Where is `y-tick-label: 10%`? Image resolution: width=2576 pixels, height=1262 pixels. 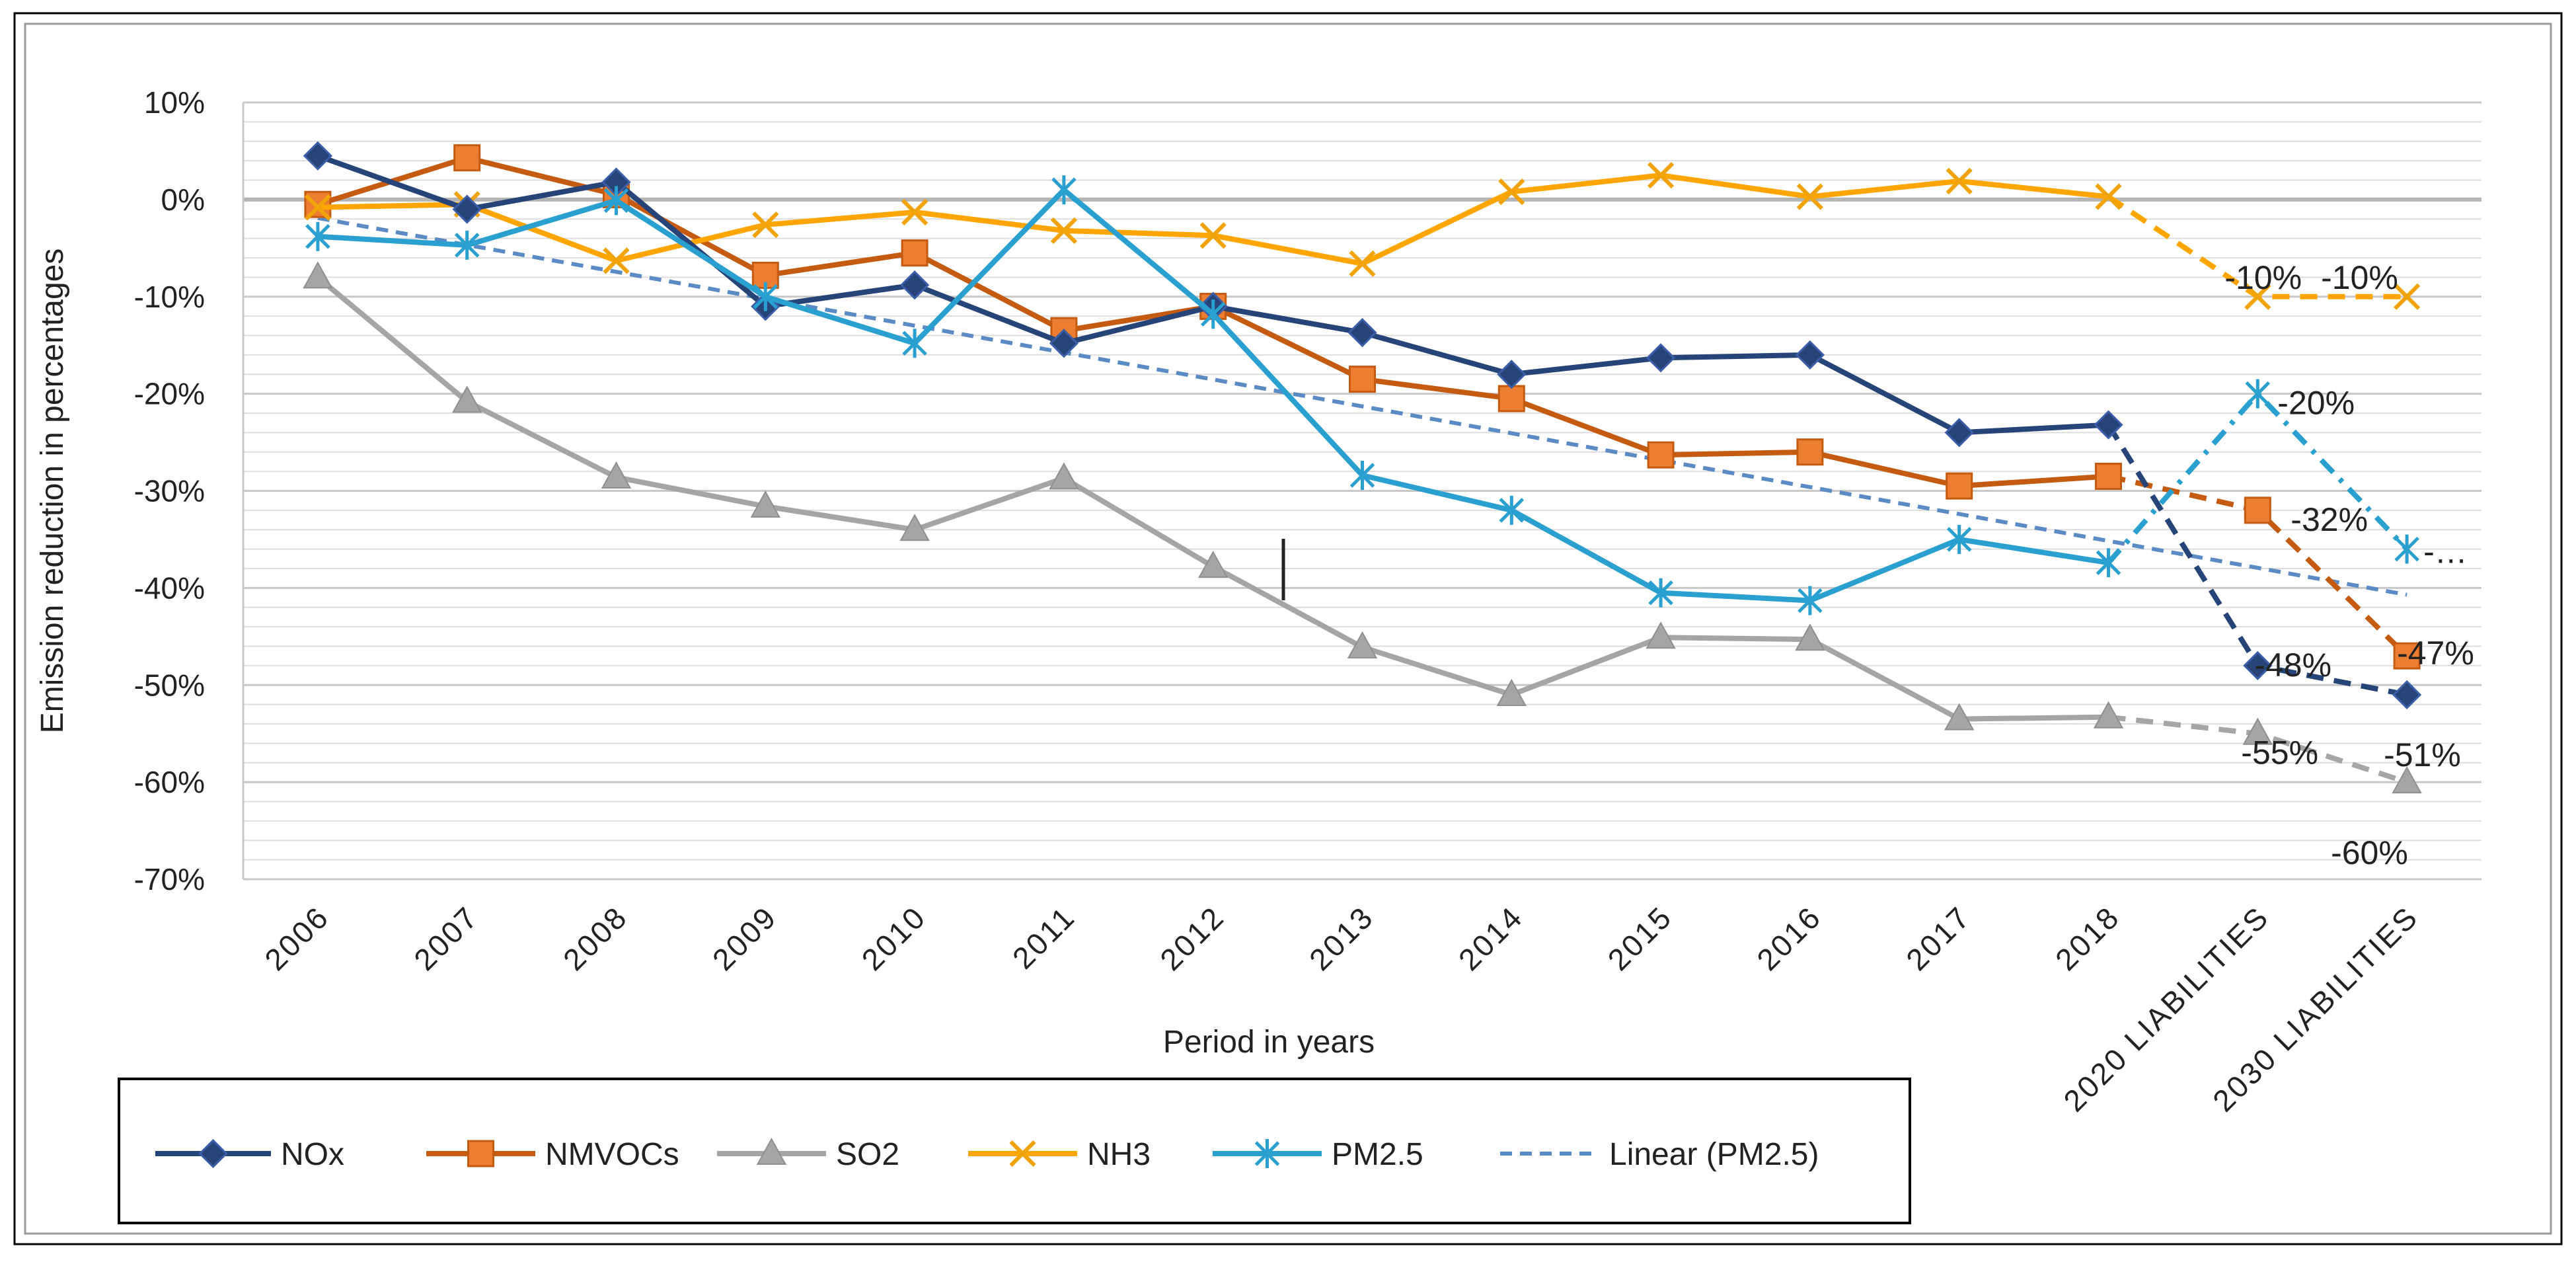
y-tick-label: 10% is located at coordinates (174, 103).